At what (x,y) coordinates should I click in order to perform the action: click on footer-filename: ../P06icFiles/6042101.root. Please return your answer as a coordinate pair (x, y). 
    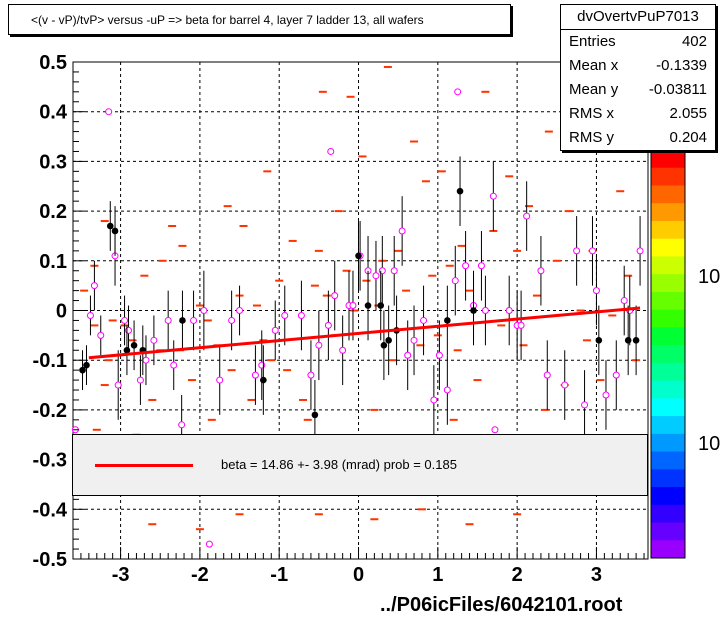
    Looking at the image, I should click on (501, 605).